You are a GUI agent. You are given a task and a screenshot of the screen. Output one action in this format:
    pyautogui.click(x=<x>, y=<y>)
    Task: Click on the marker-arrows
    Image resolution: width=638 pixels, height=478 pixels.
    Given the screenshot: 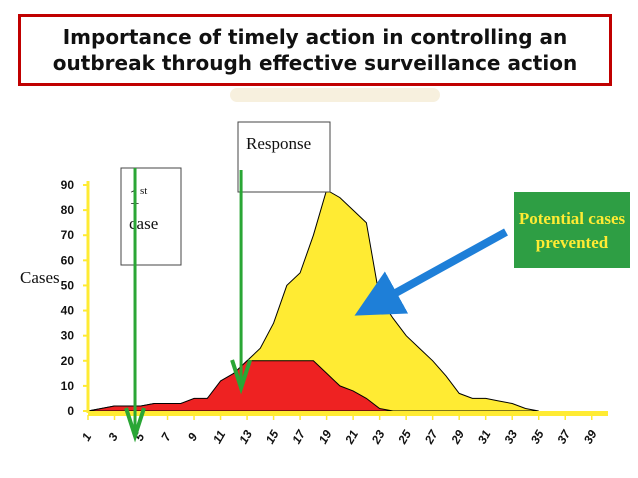 What is the action you would take?
    pyautogui.click(x=188, y=305)
    